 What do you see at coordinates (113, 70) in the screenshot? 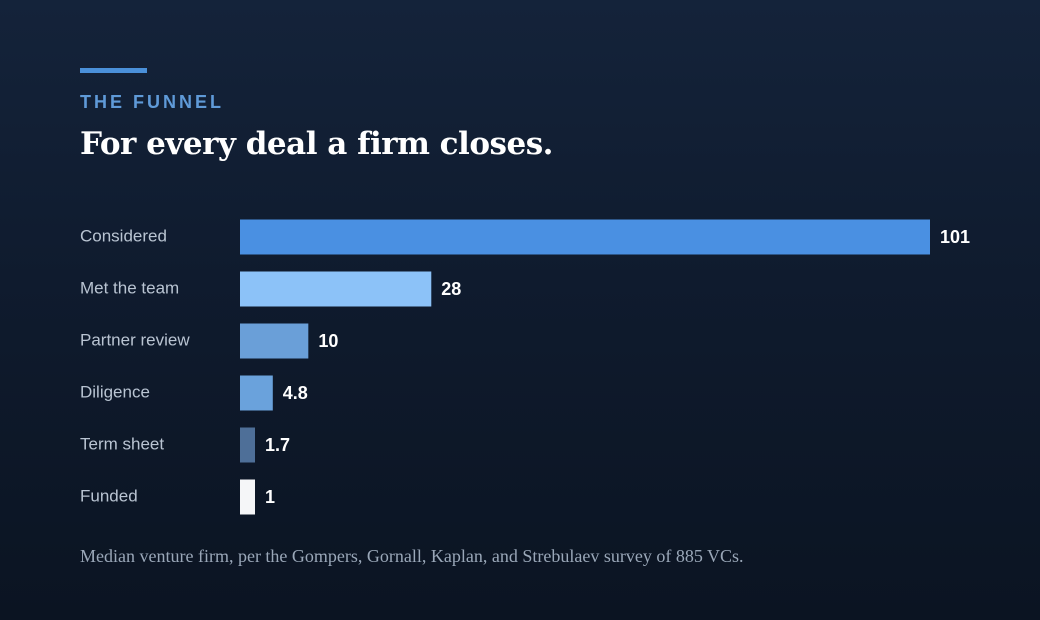
I see `accent-rule` at bounding box center [113, 70].